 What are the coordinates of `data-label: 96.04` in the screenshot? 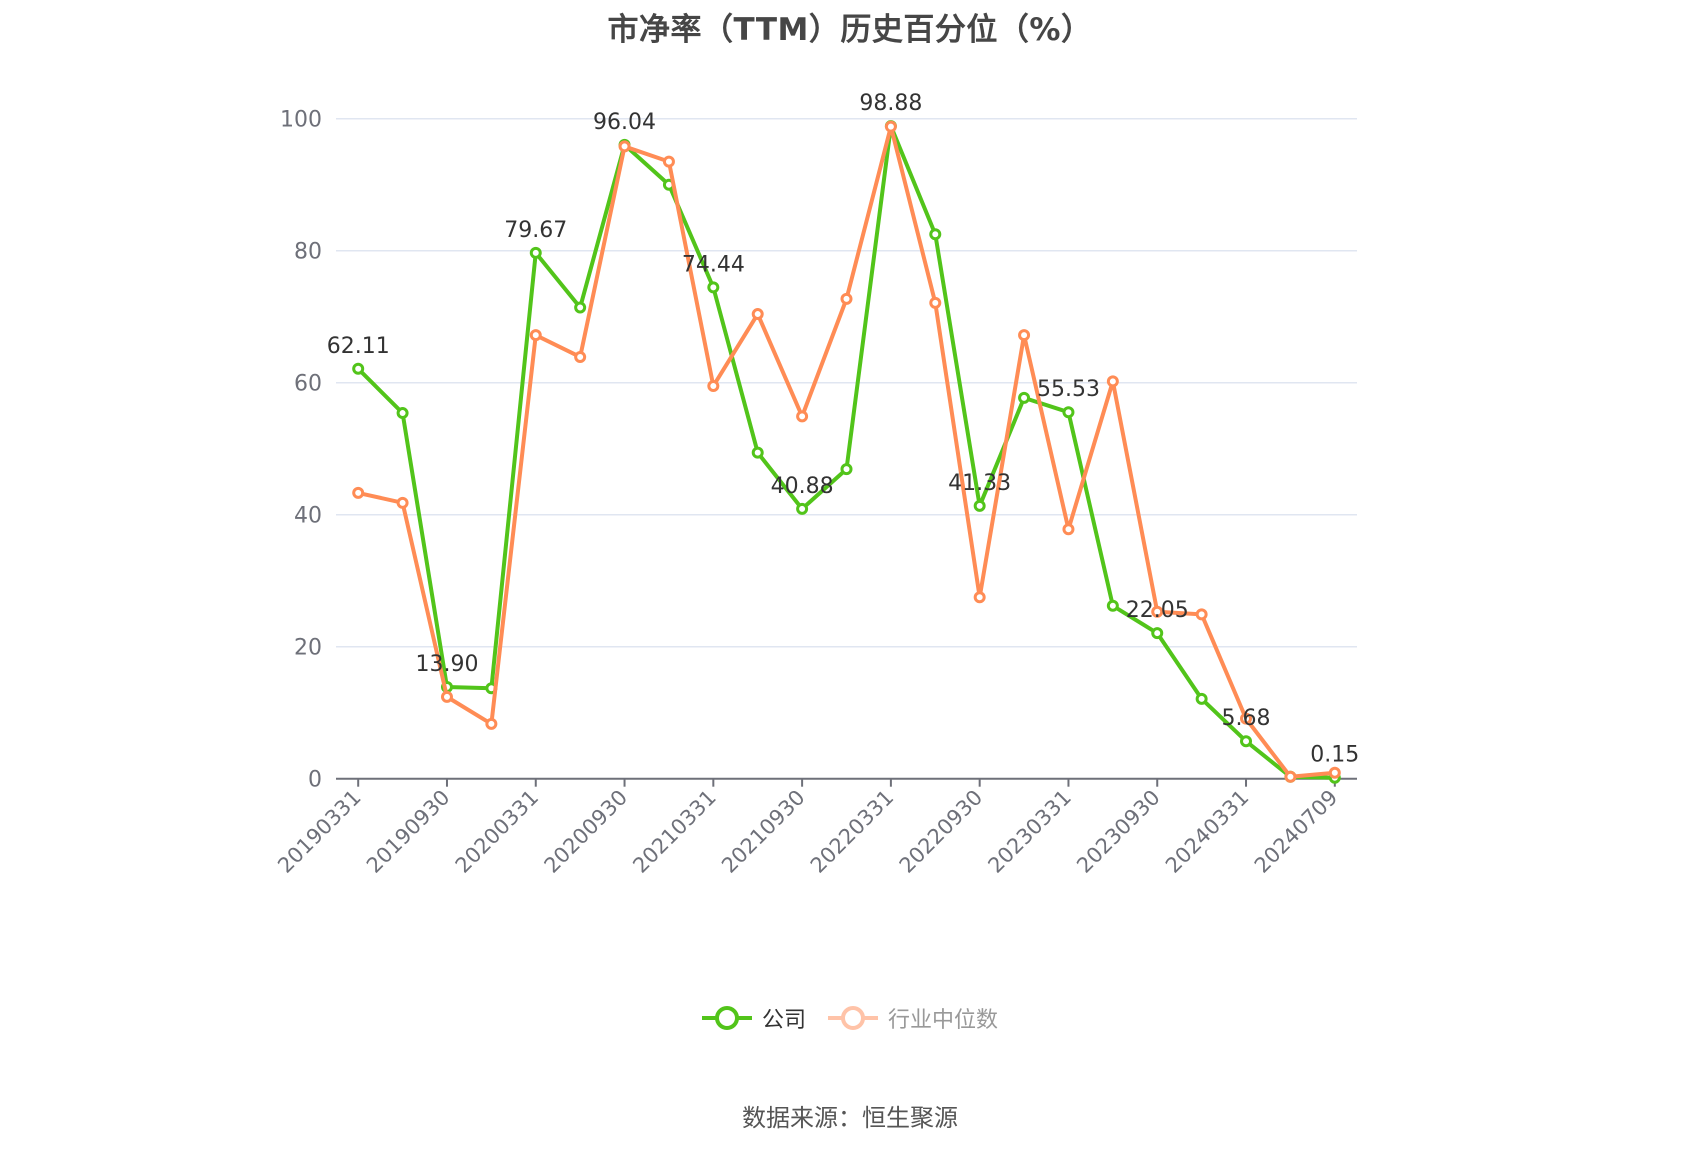 It's located at (624, 122).